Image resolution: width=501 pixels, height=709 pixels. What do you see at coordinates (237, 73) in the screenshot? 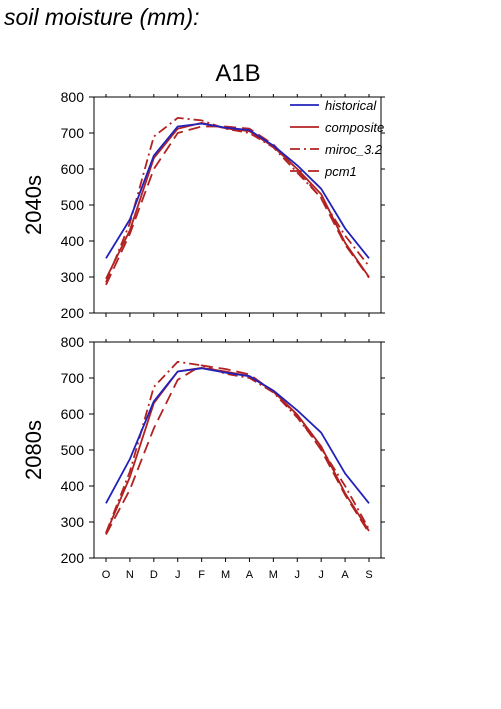
I see `chart-title: A1B` at bounding box center [237, 73].